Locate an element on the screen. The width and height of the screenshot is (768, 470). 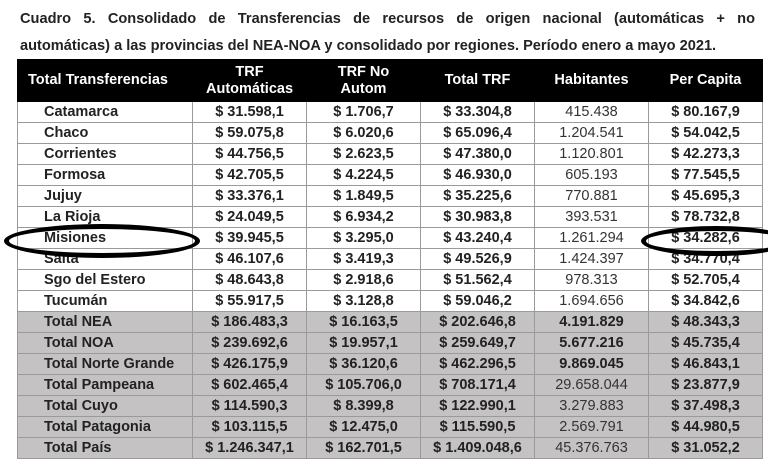
trf-no-autom-cell: $ 8.399,8 is located at coordinates (363, 406).